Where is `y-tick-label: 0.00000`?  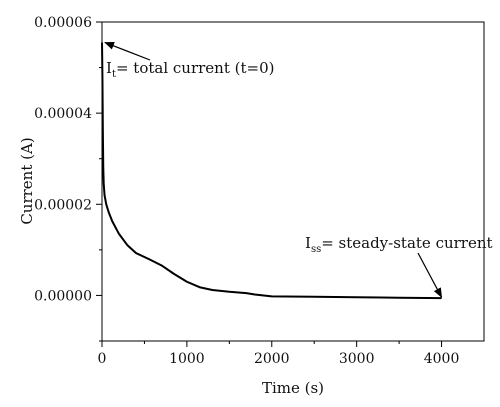 y-tick-label: 0.00000 is located at coordinates (63, 296).